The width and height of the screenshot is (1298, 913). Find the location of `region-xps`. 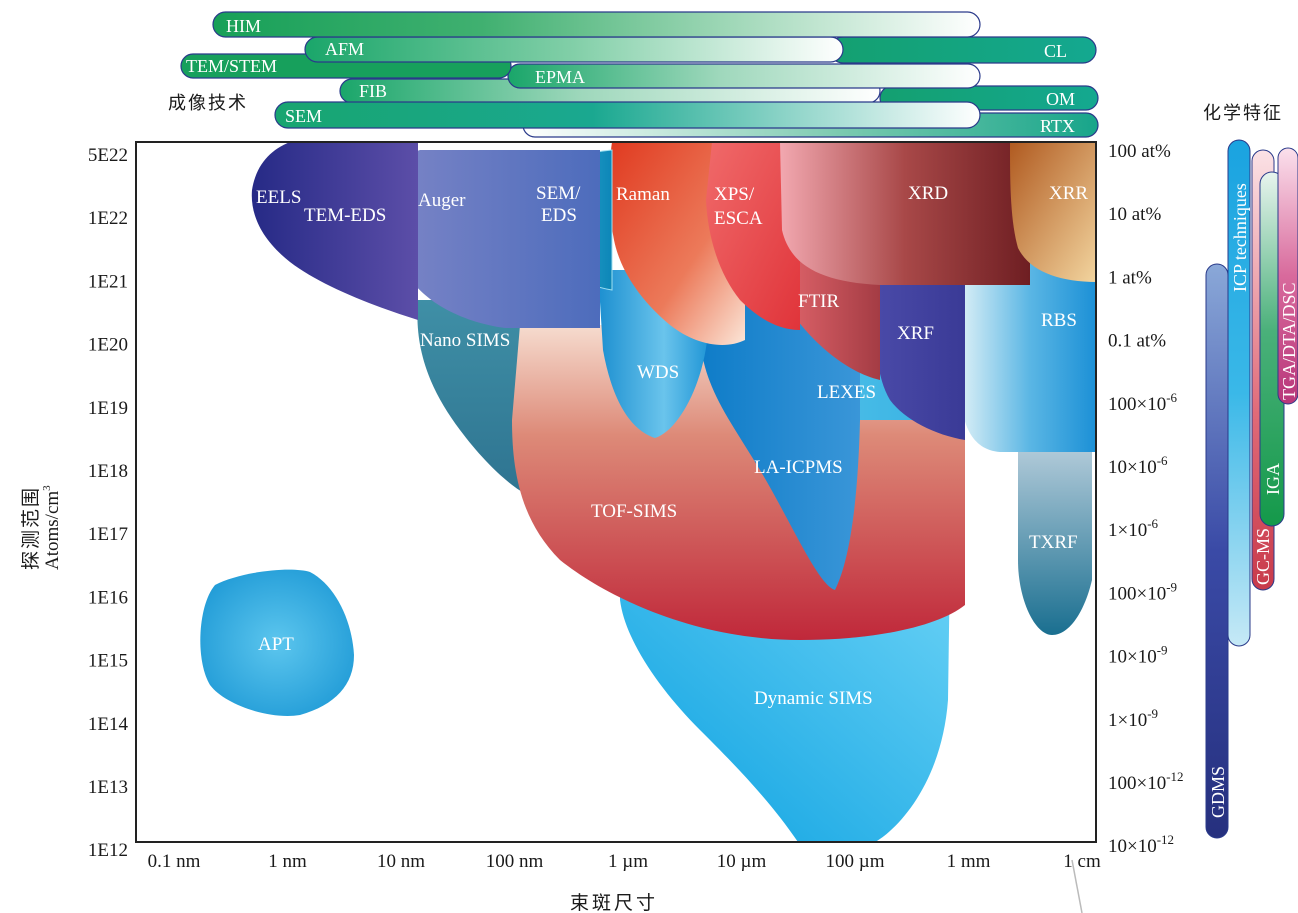

region-xps is located at coordinates (753, 236).